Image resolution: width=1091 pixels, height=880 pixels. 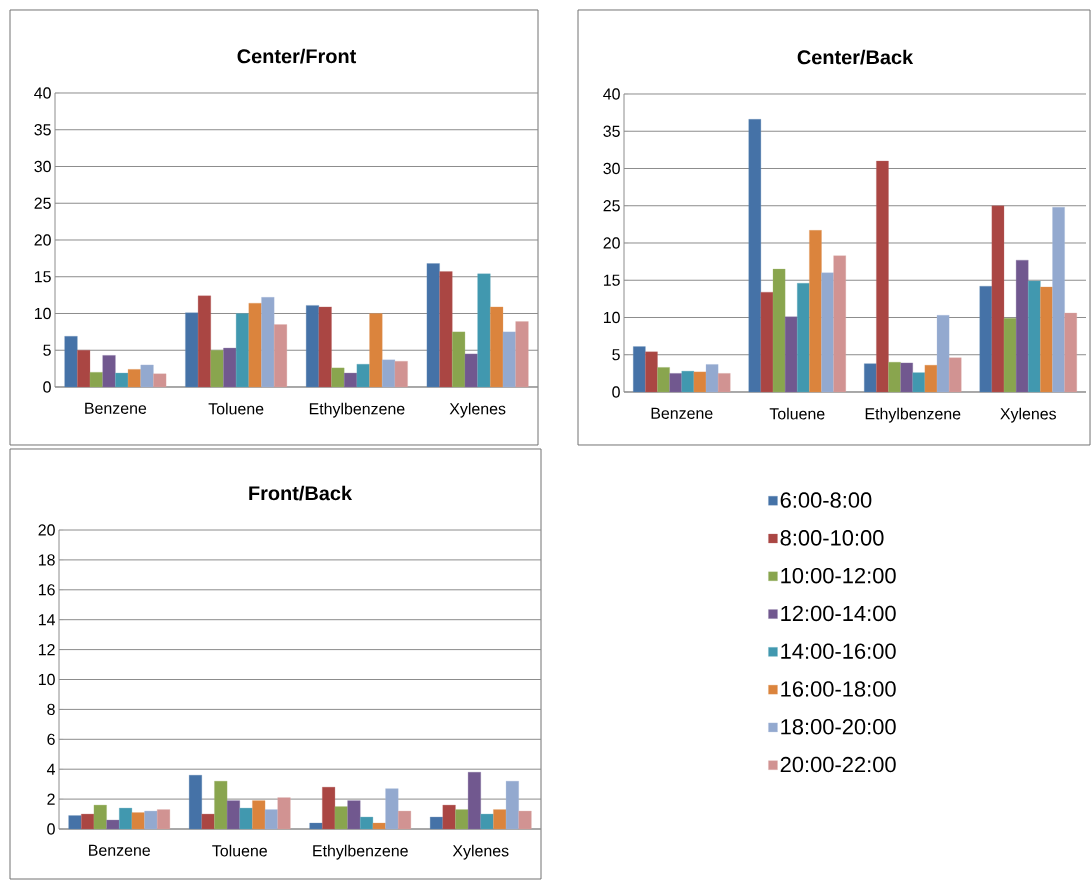 What do you see at coordinates (838, 651) in the screenshot?
I see `legend-label: 14:00-16:00` at bounding box center [838, 651].